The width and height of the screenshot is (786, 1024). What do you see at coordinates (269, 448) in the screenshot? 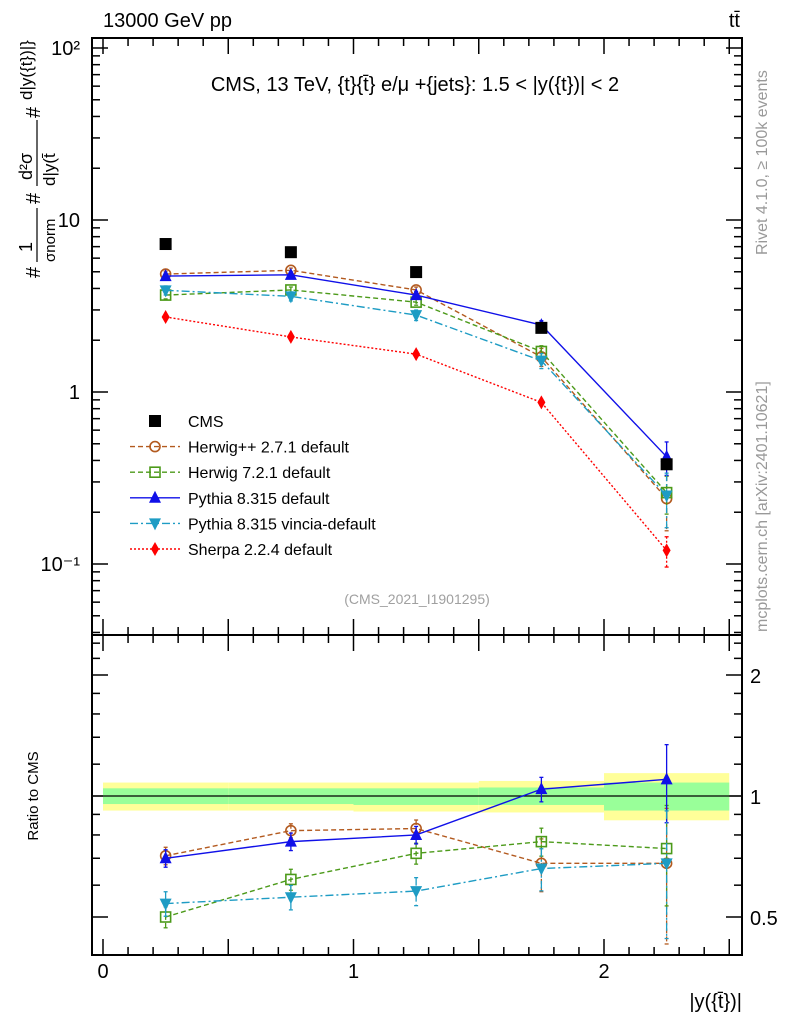
I see `legend-label: Herwig++ 2.7.1 default` at bounding box center [269, 448].